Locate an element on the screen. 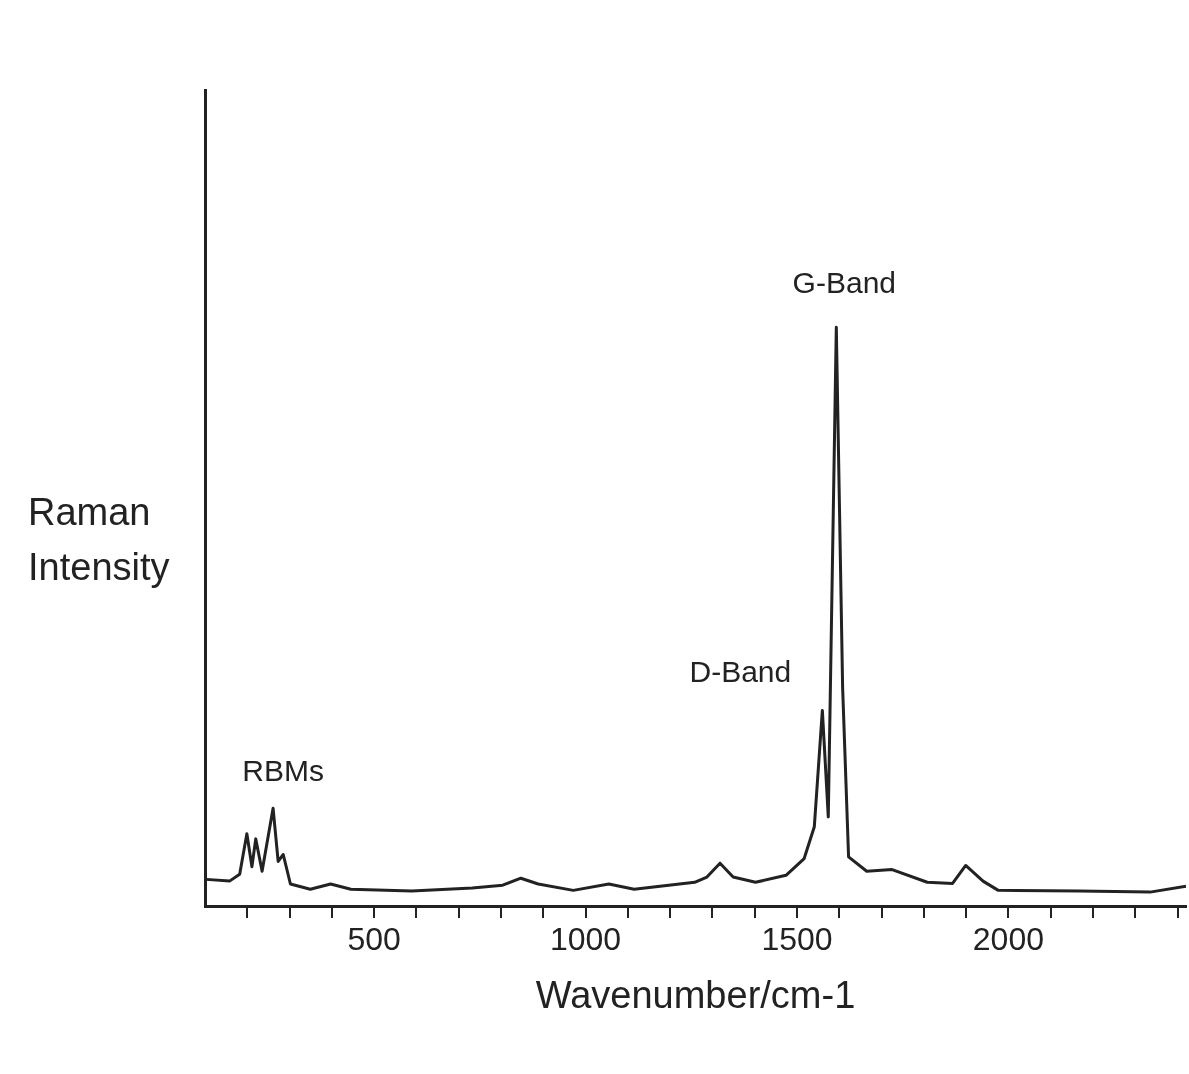 This screenshot has height=1074, width=1189. x-axis-title: Wavenumber/cm-1 is located at coordinates (695, 994).